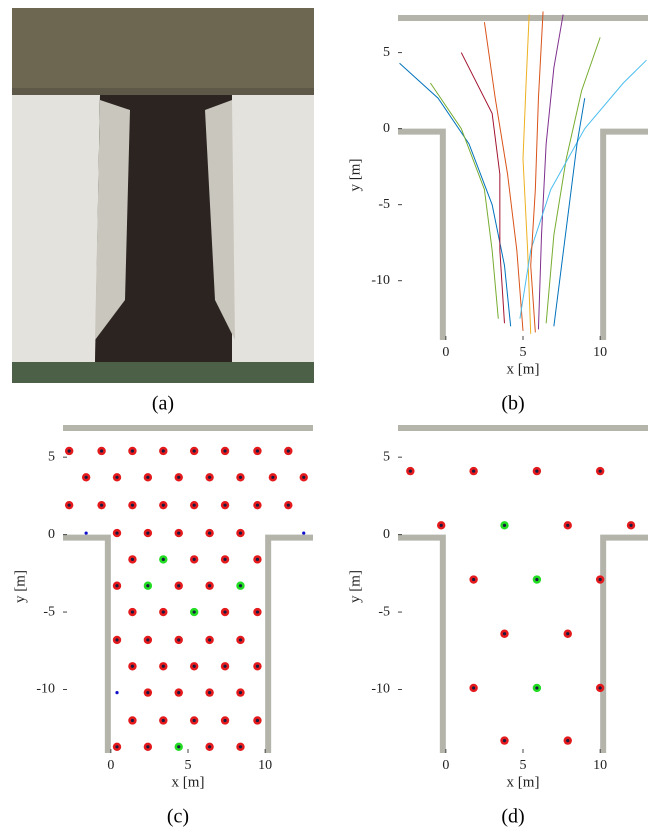 The height and width of the screenshot is (834, 665). Describe the element at coordinates (512, 404) in the screenshot. I see `caption: (b)` at that location.